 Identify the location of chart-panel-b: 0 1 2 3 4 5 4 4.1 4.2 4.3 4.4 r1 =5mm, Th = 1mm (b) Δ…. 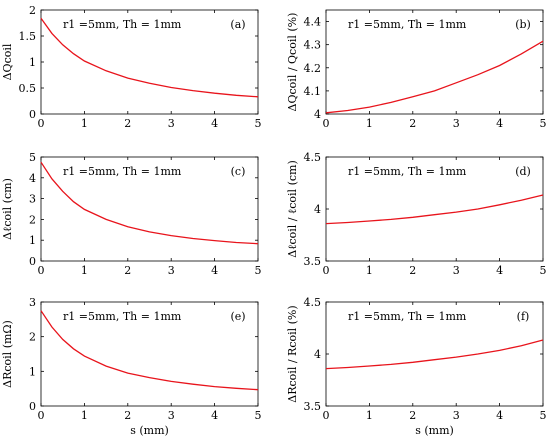
(416, 69).